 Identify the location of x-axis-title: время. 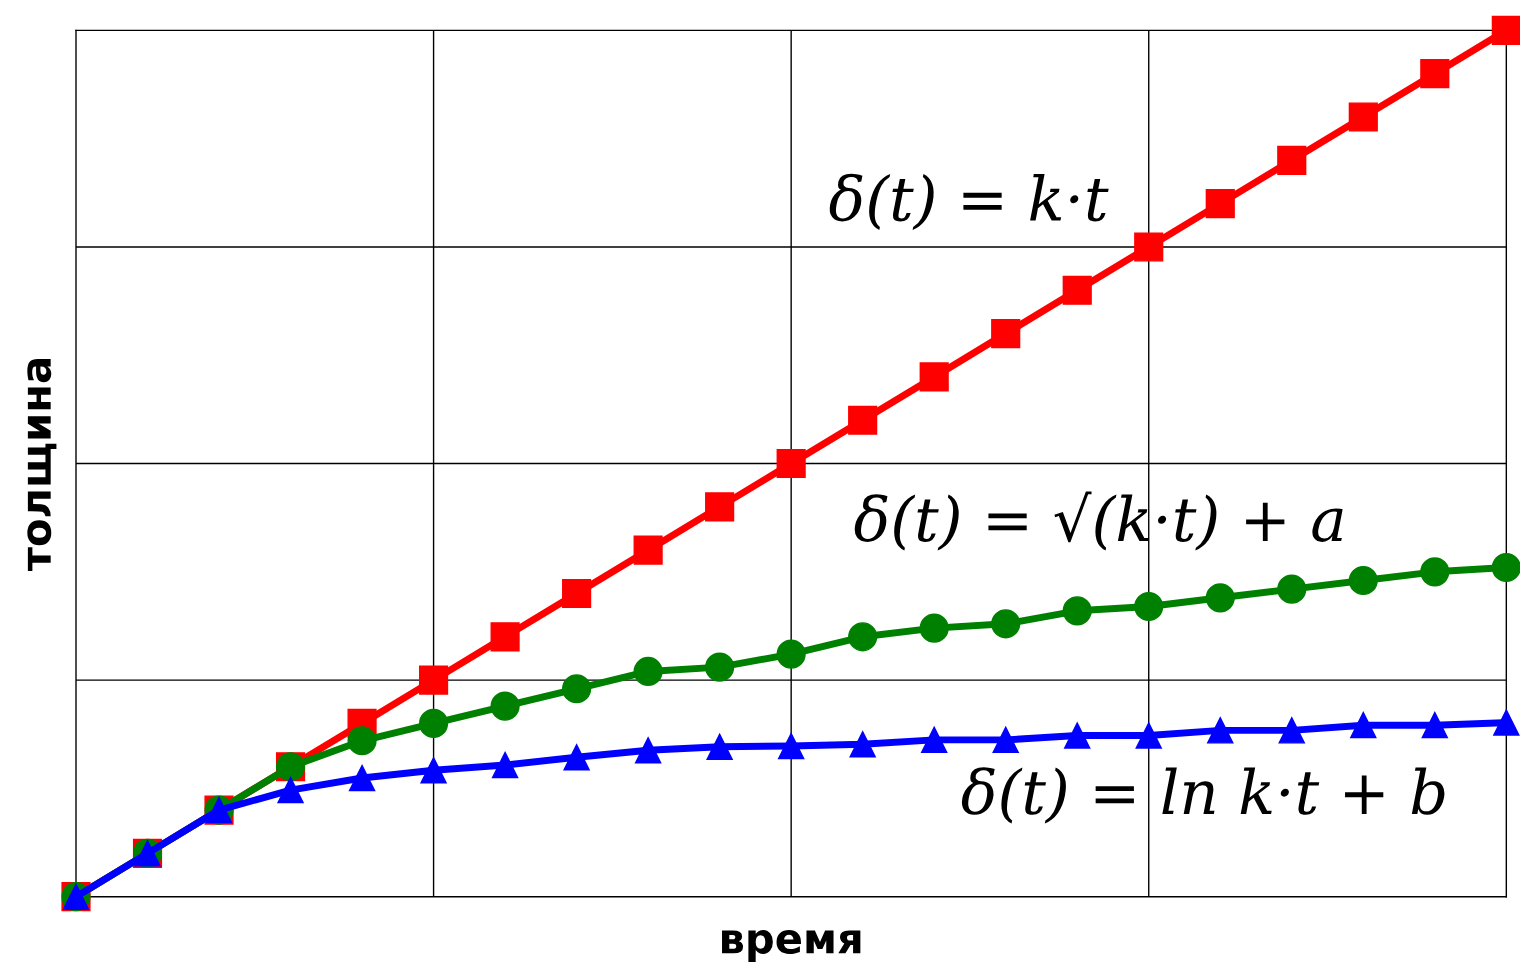
(791, 946).